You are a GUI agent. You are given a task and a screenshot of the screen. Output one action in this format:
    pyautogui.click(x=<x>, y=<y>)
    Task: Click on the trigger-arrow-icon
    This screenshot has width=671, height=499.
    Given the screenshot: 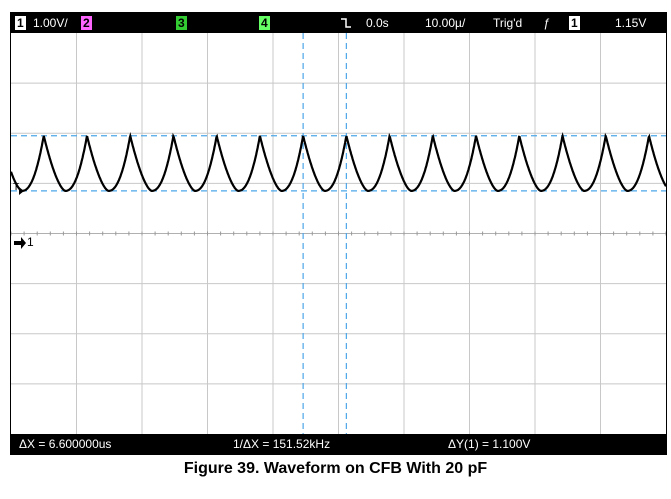 What is the action you would take?
    pyautogui.click(x=346, y=23)
    